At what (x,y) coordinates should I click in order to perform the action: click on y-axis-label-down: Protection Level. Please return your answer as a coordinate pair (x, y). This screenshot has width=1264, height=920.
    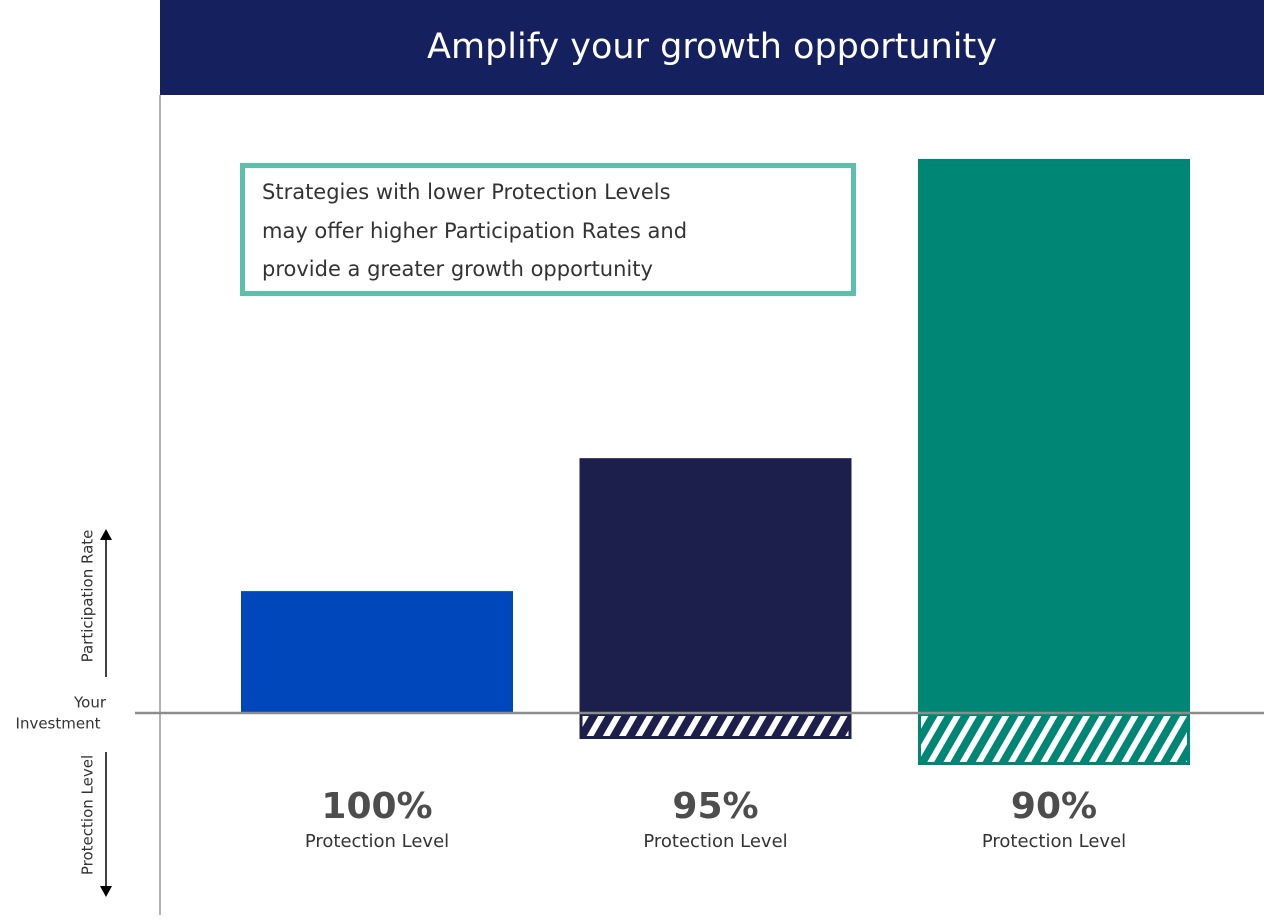
    Looking at the image, I should click on (88, 815).